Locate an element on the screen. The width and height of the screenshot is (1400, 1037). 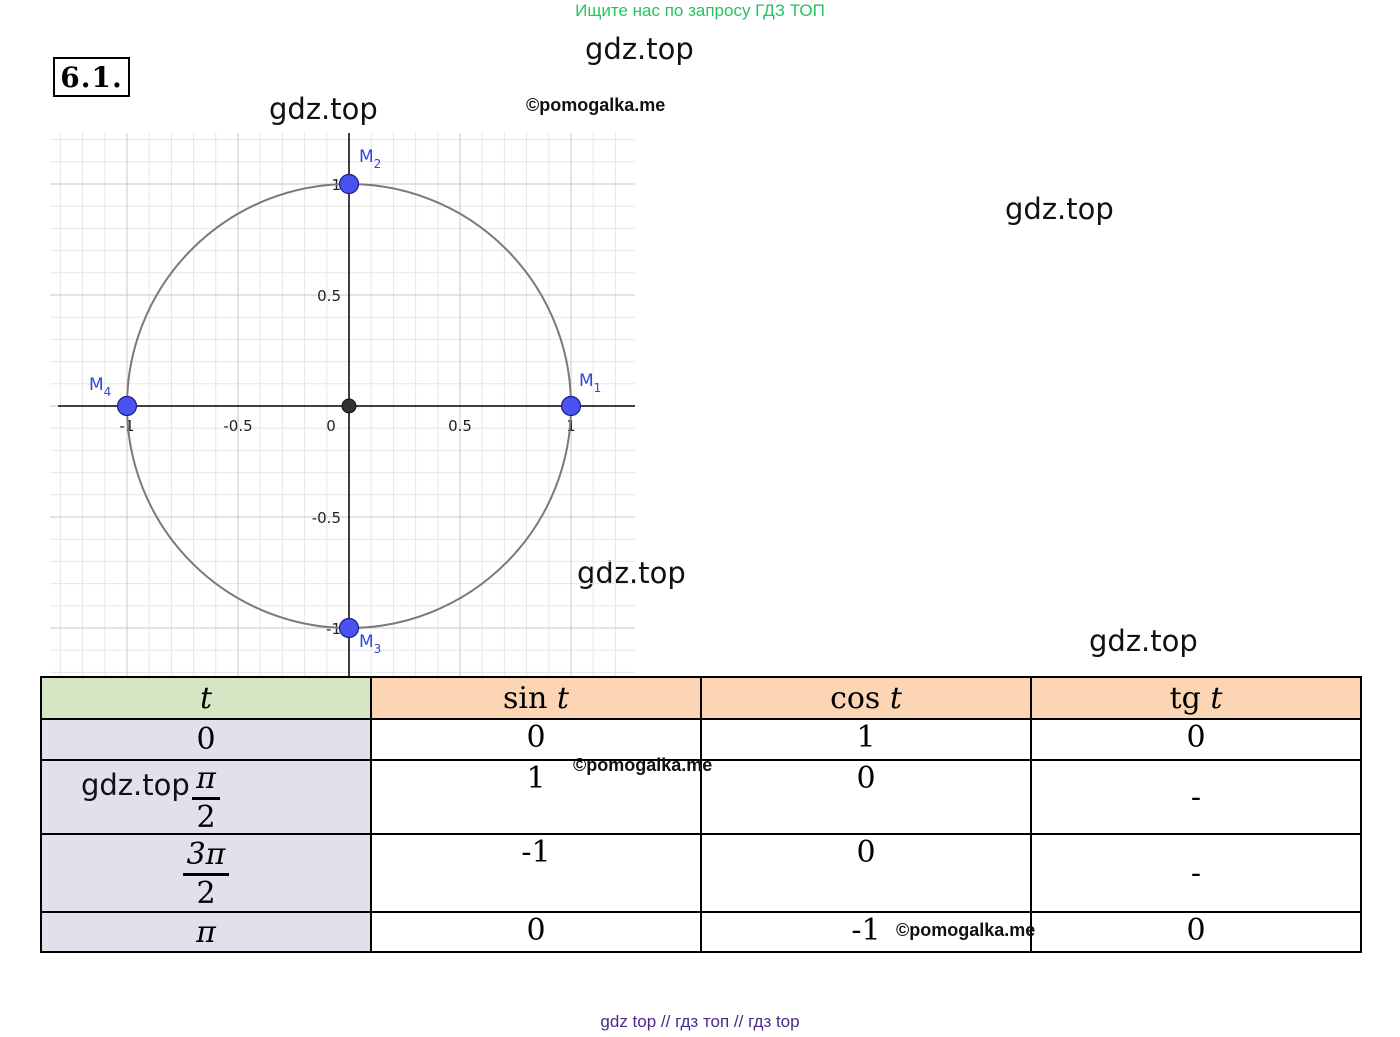
header-tg: tg t is located at coordinates (1196, 698).